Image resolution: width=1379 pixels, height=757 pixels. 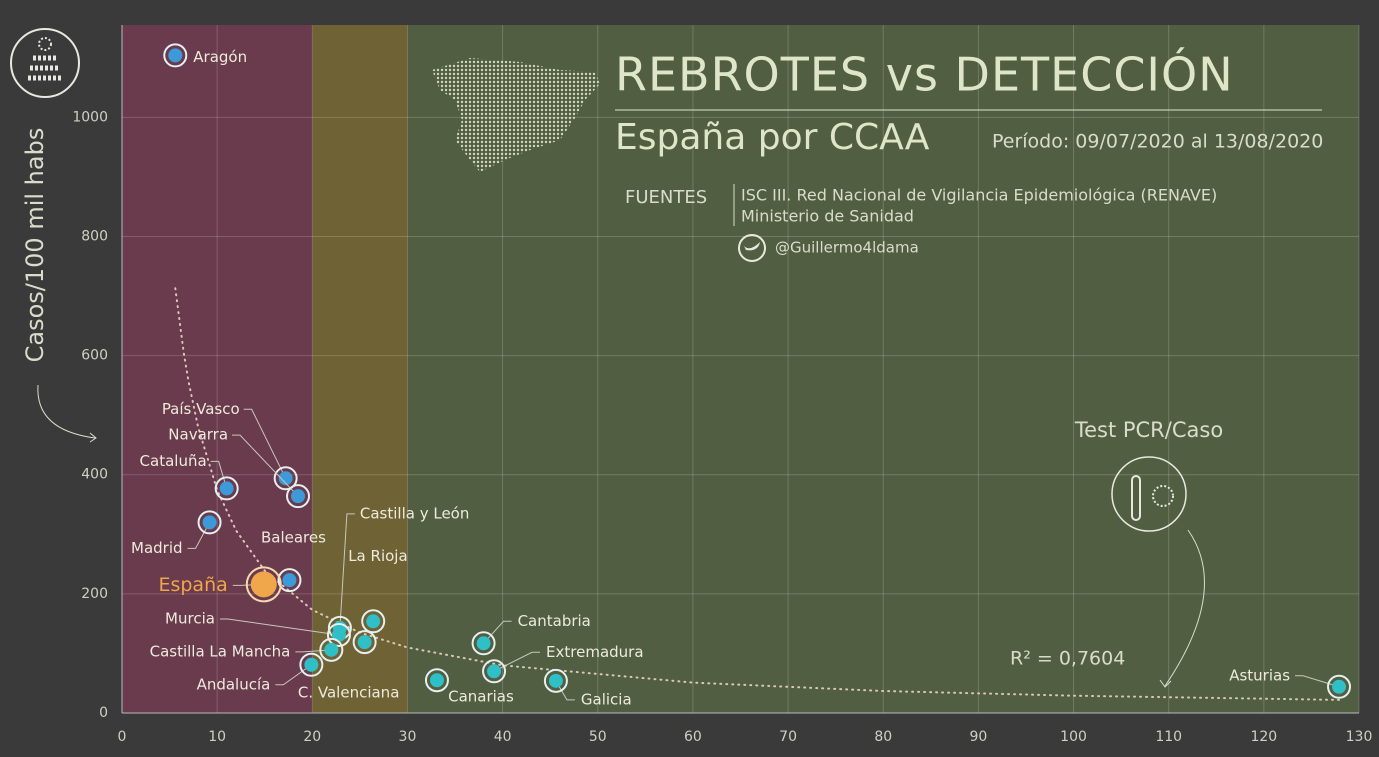 I want to click on point-label: Madrid, so click(x=157, y=548).